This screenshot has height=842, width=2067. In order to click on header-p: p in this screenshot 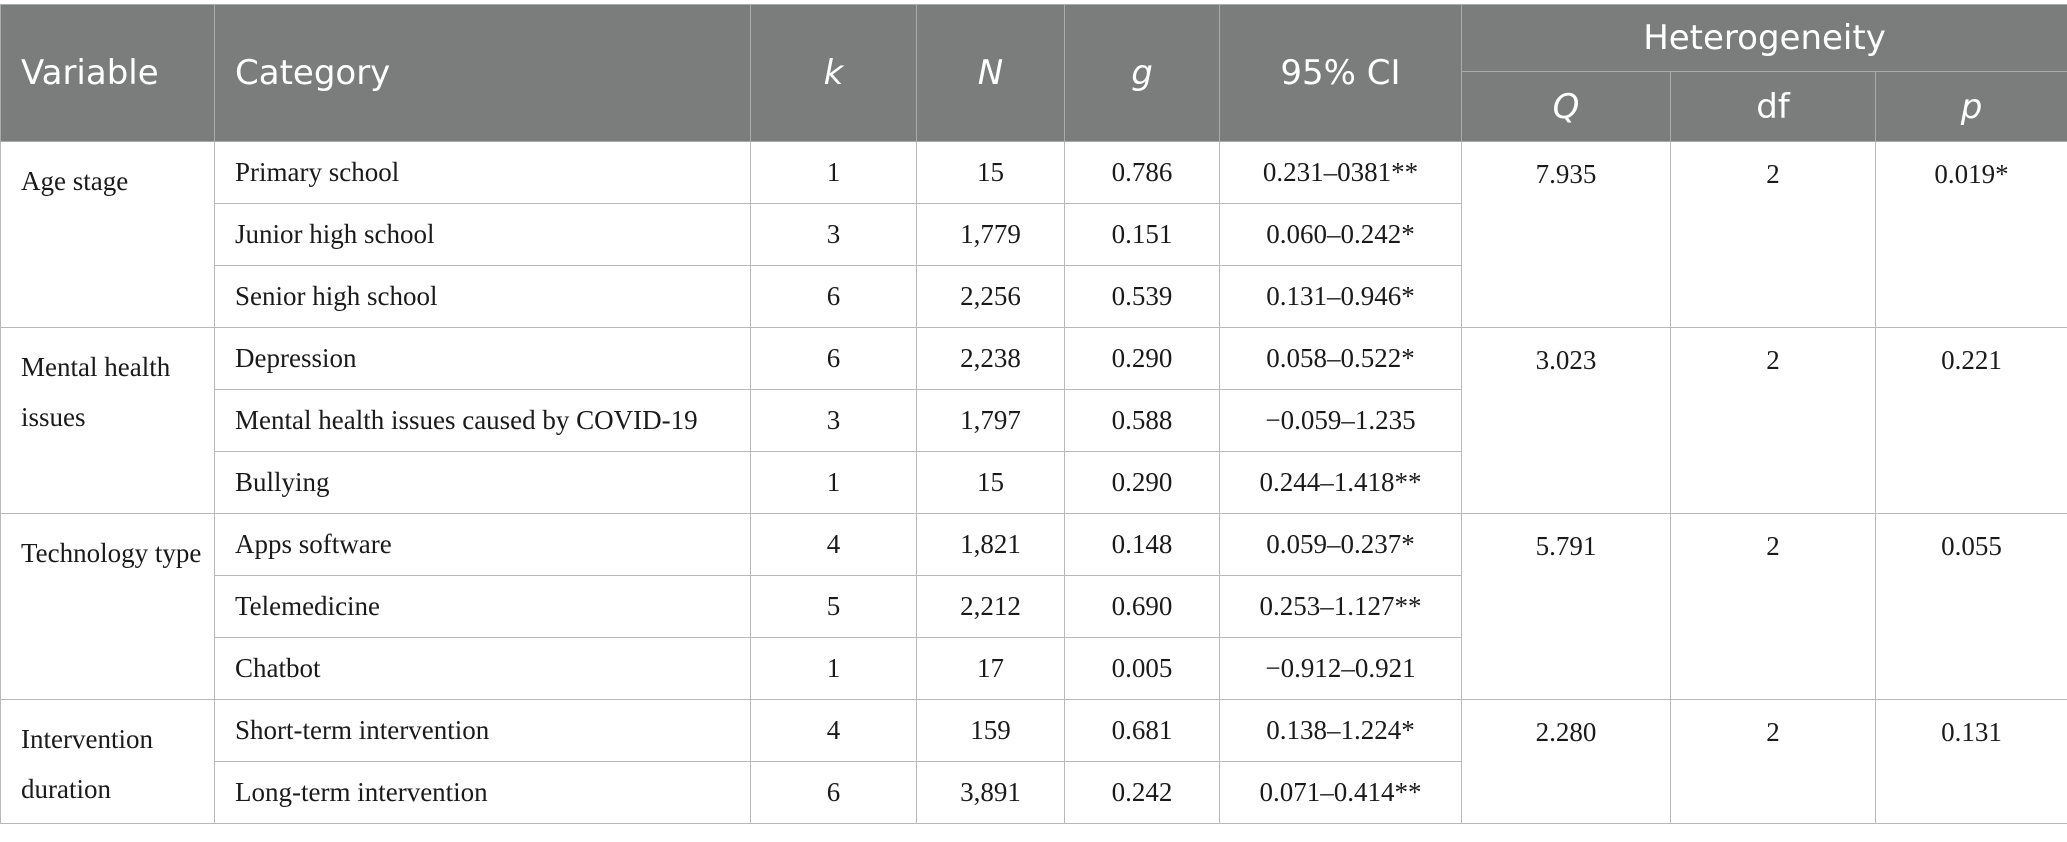, I will do `click(1970, 106)`.